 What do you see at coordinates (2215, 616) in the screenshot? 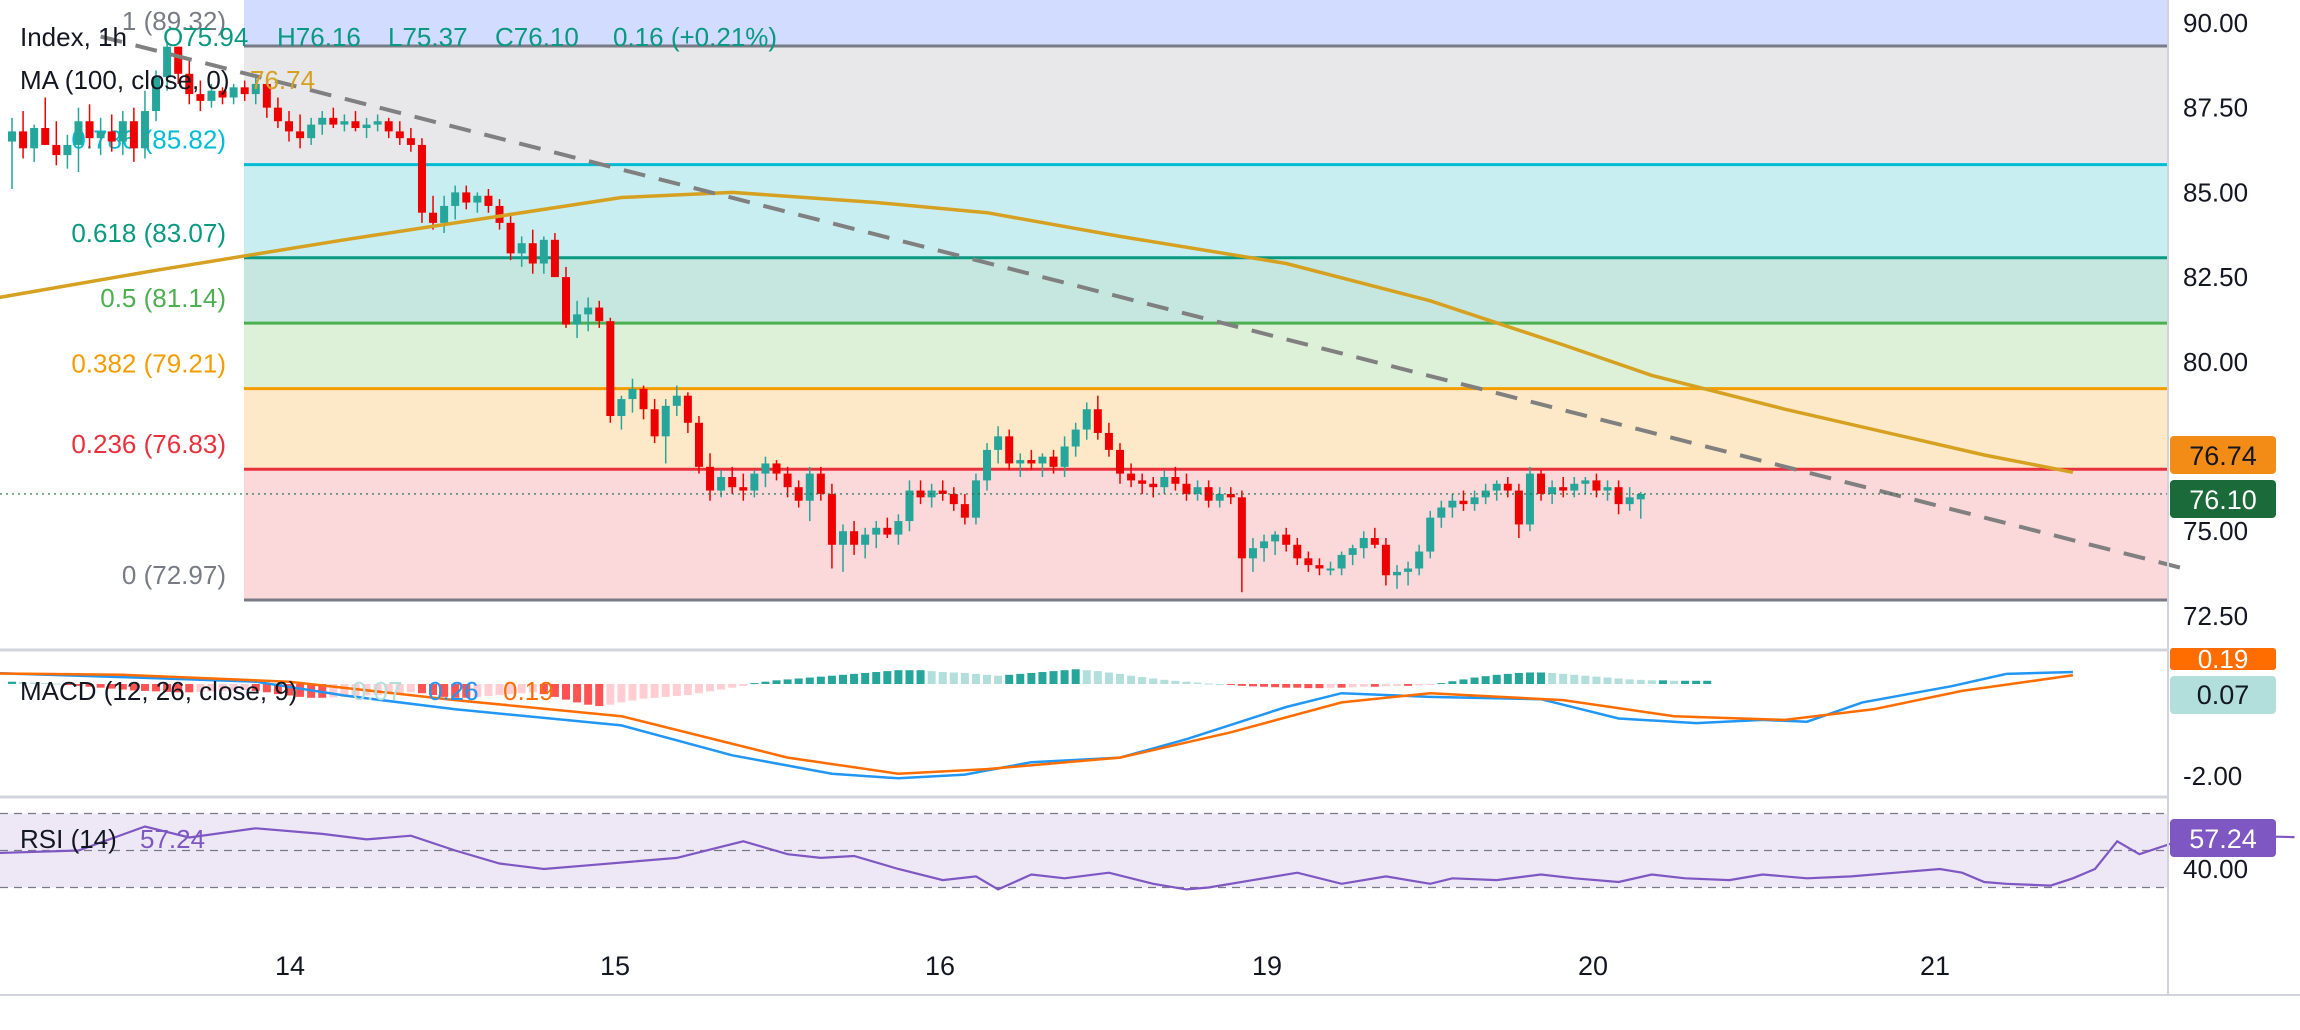
I see `price-axis-tick: 72.50` at bounding box center [2215, 616].